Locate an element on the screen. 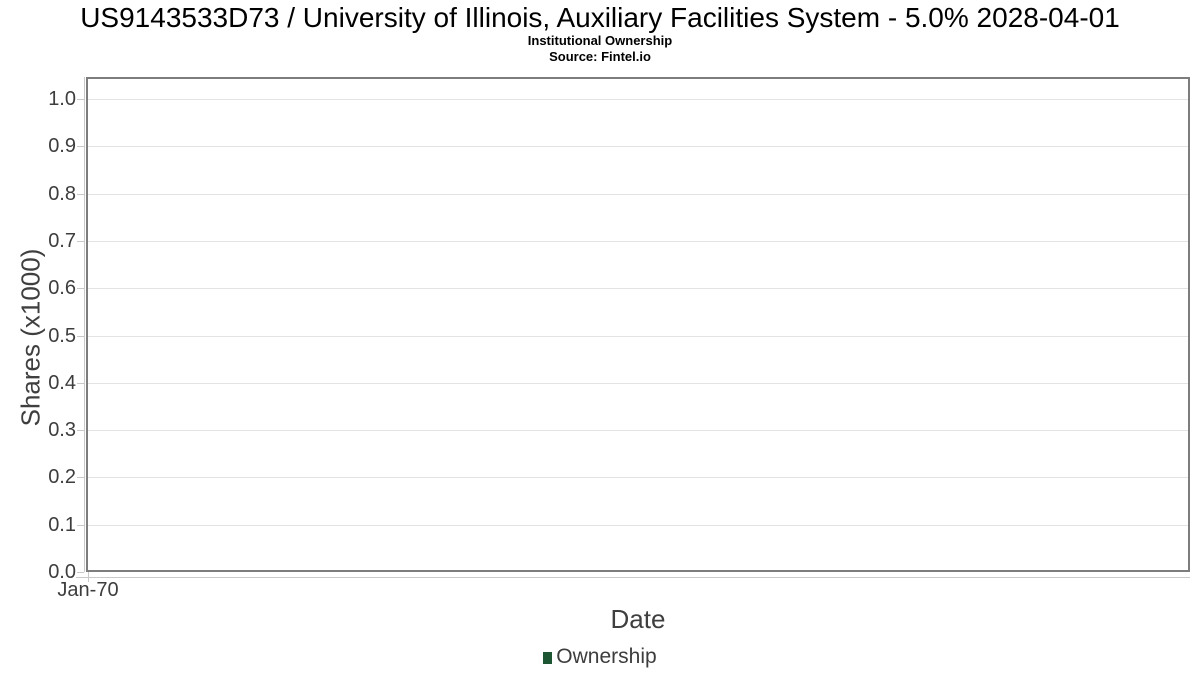  legend-marker-ownership is located at coordinates (548, 658).